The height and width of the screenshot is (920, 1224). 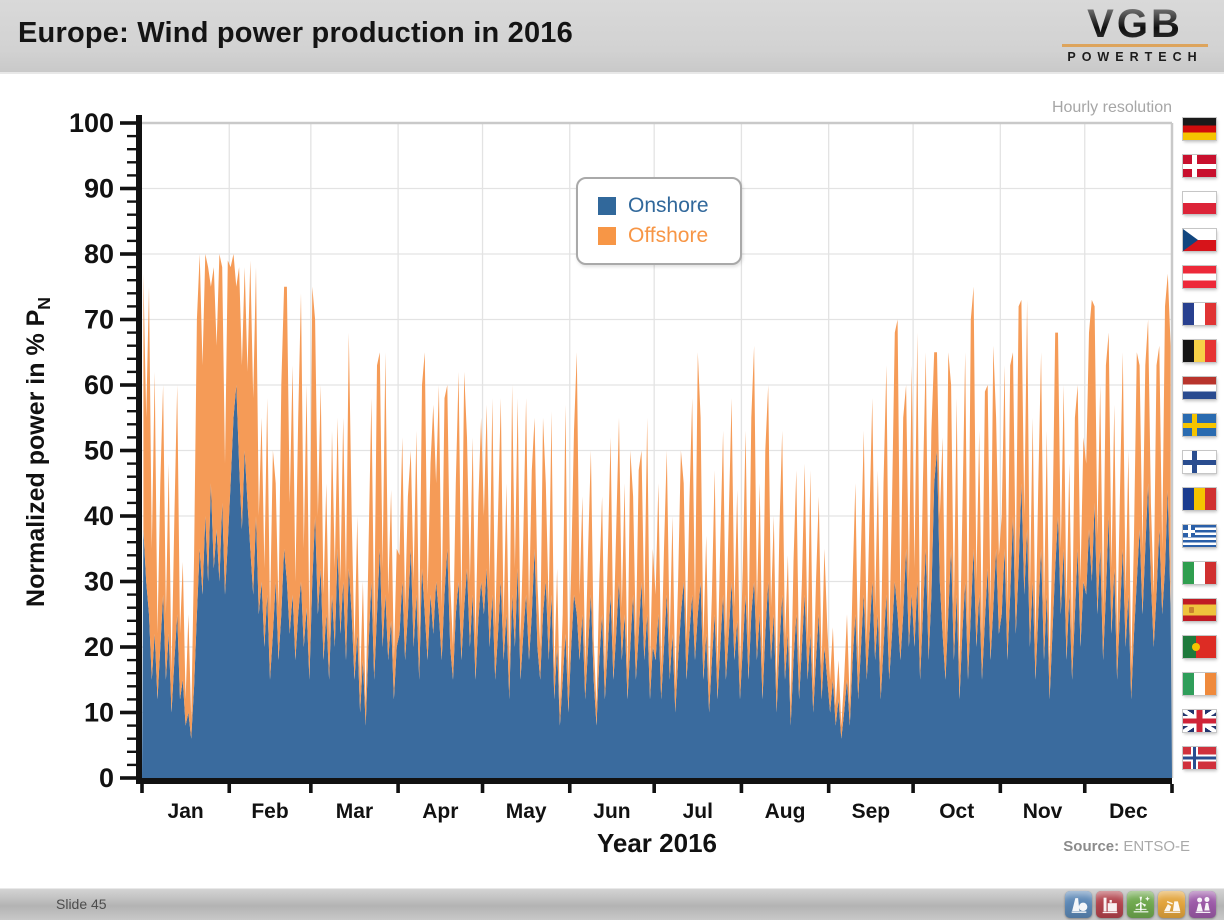 I want to click on flag-belgium-icon, so click(x=1199, y=351).